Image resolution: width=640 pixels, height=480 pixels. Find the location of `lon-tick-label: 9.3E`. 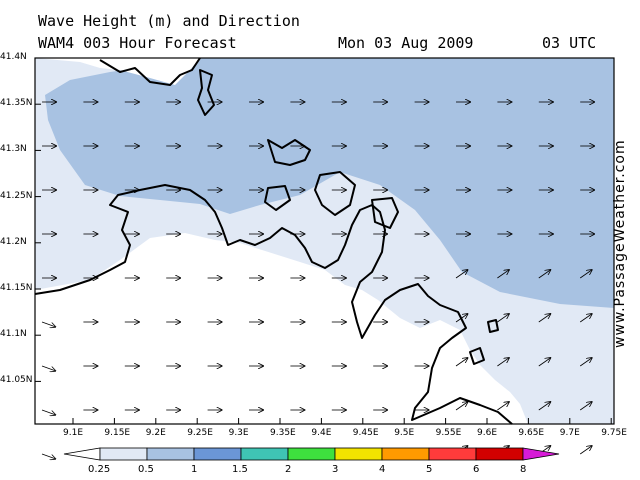

lon-tick-label: 9.3E is located at coordinates (238, 433).